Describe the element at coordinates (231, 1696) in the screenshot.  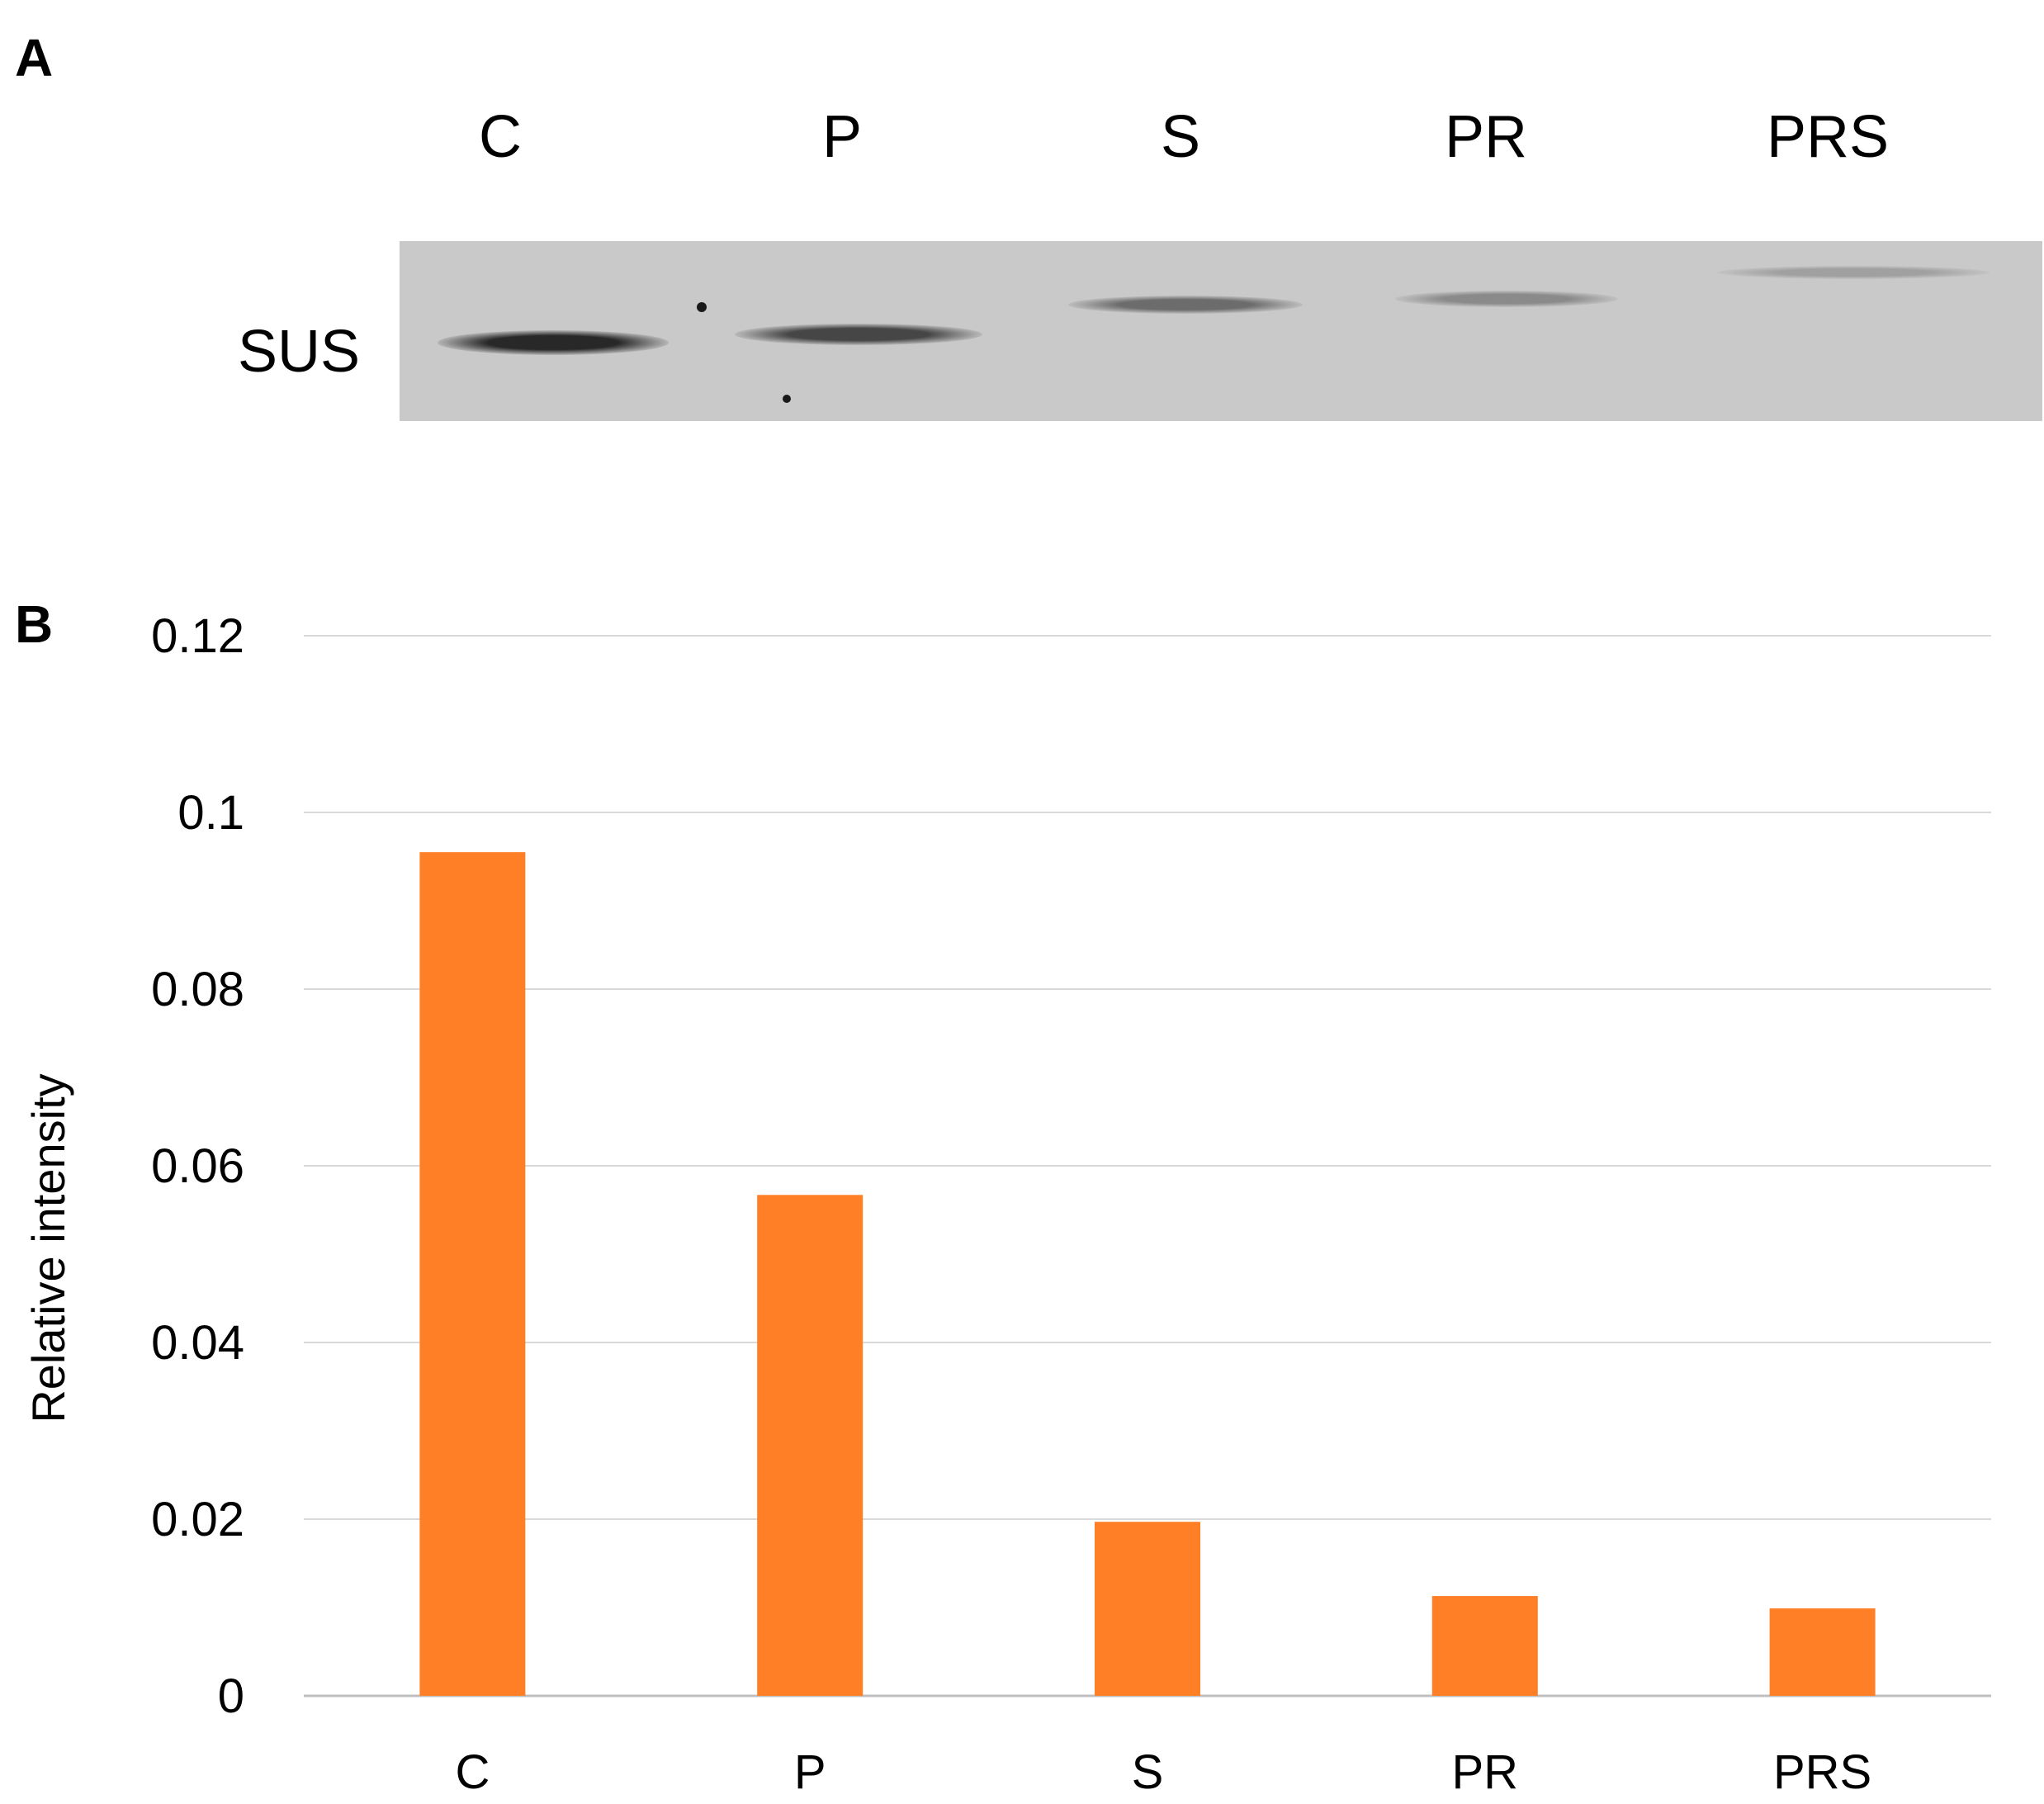
I see `y-tick-label: 0` at that location.